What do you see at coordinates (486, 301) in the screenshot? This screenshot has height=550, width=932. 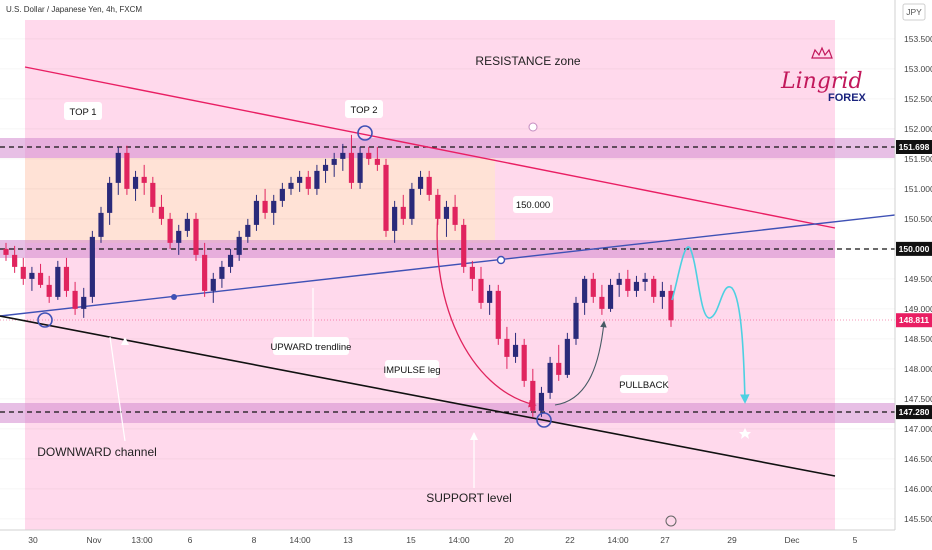 I see `impulse-arrow` at bounding box center [486, 301].